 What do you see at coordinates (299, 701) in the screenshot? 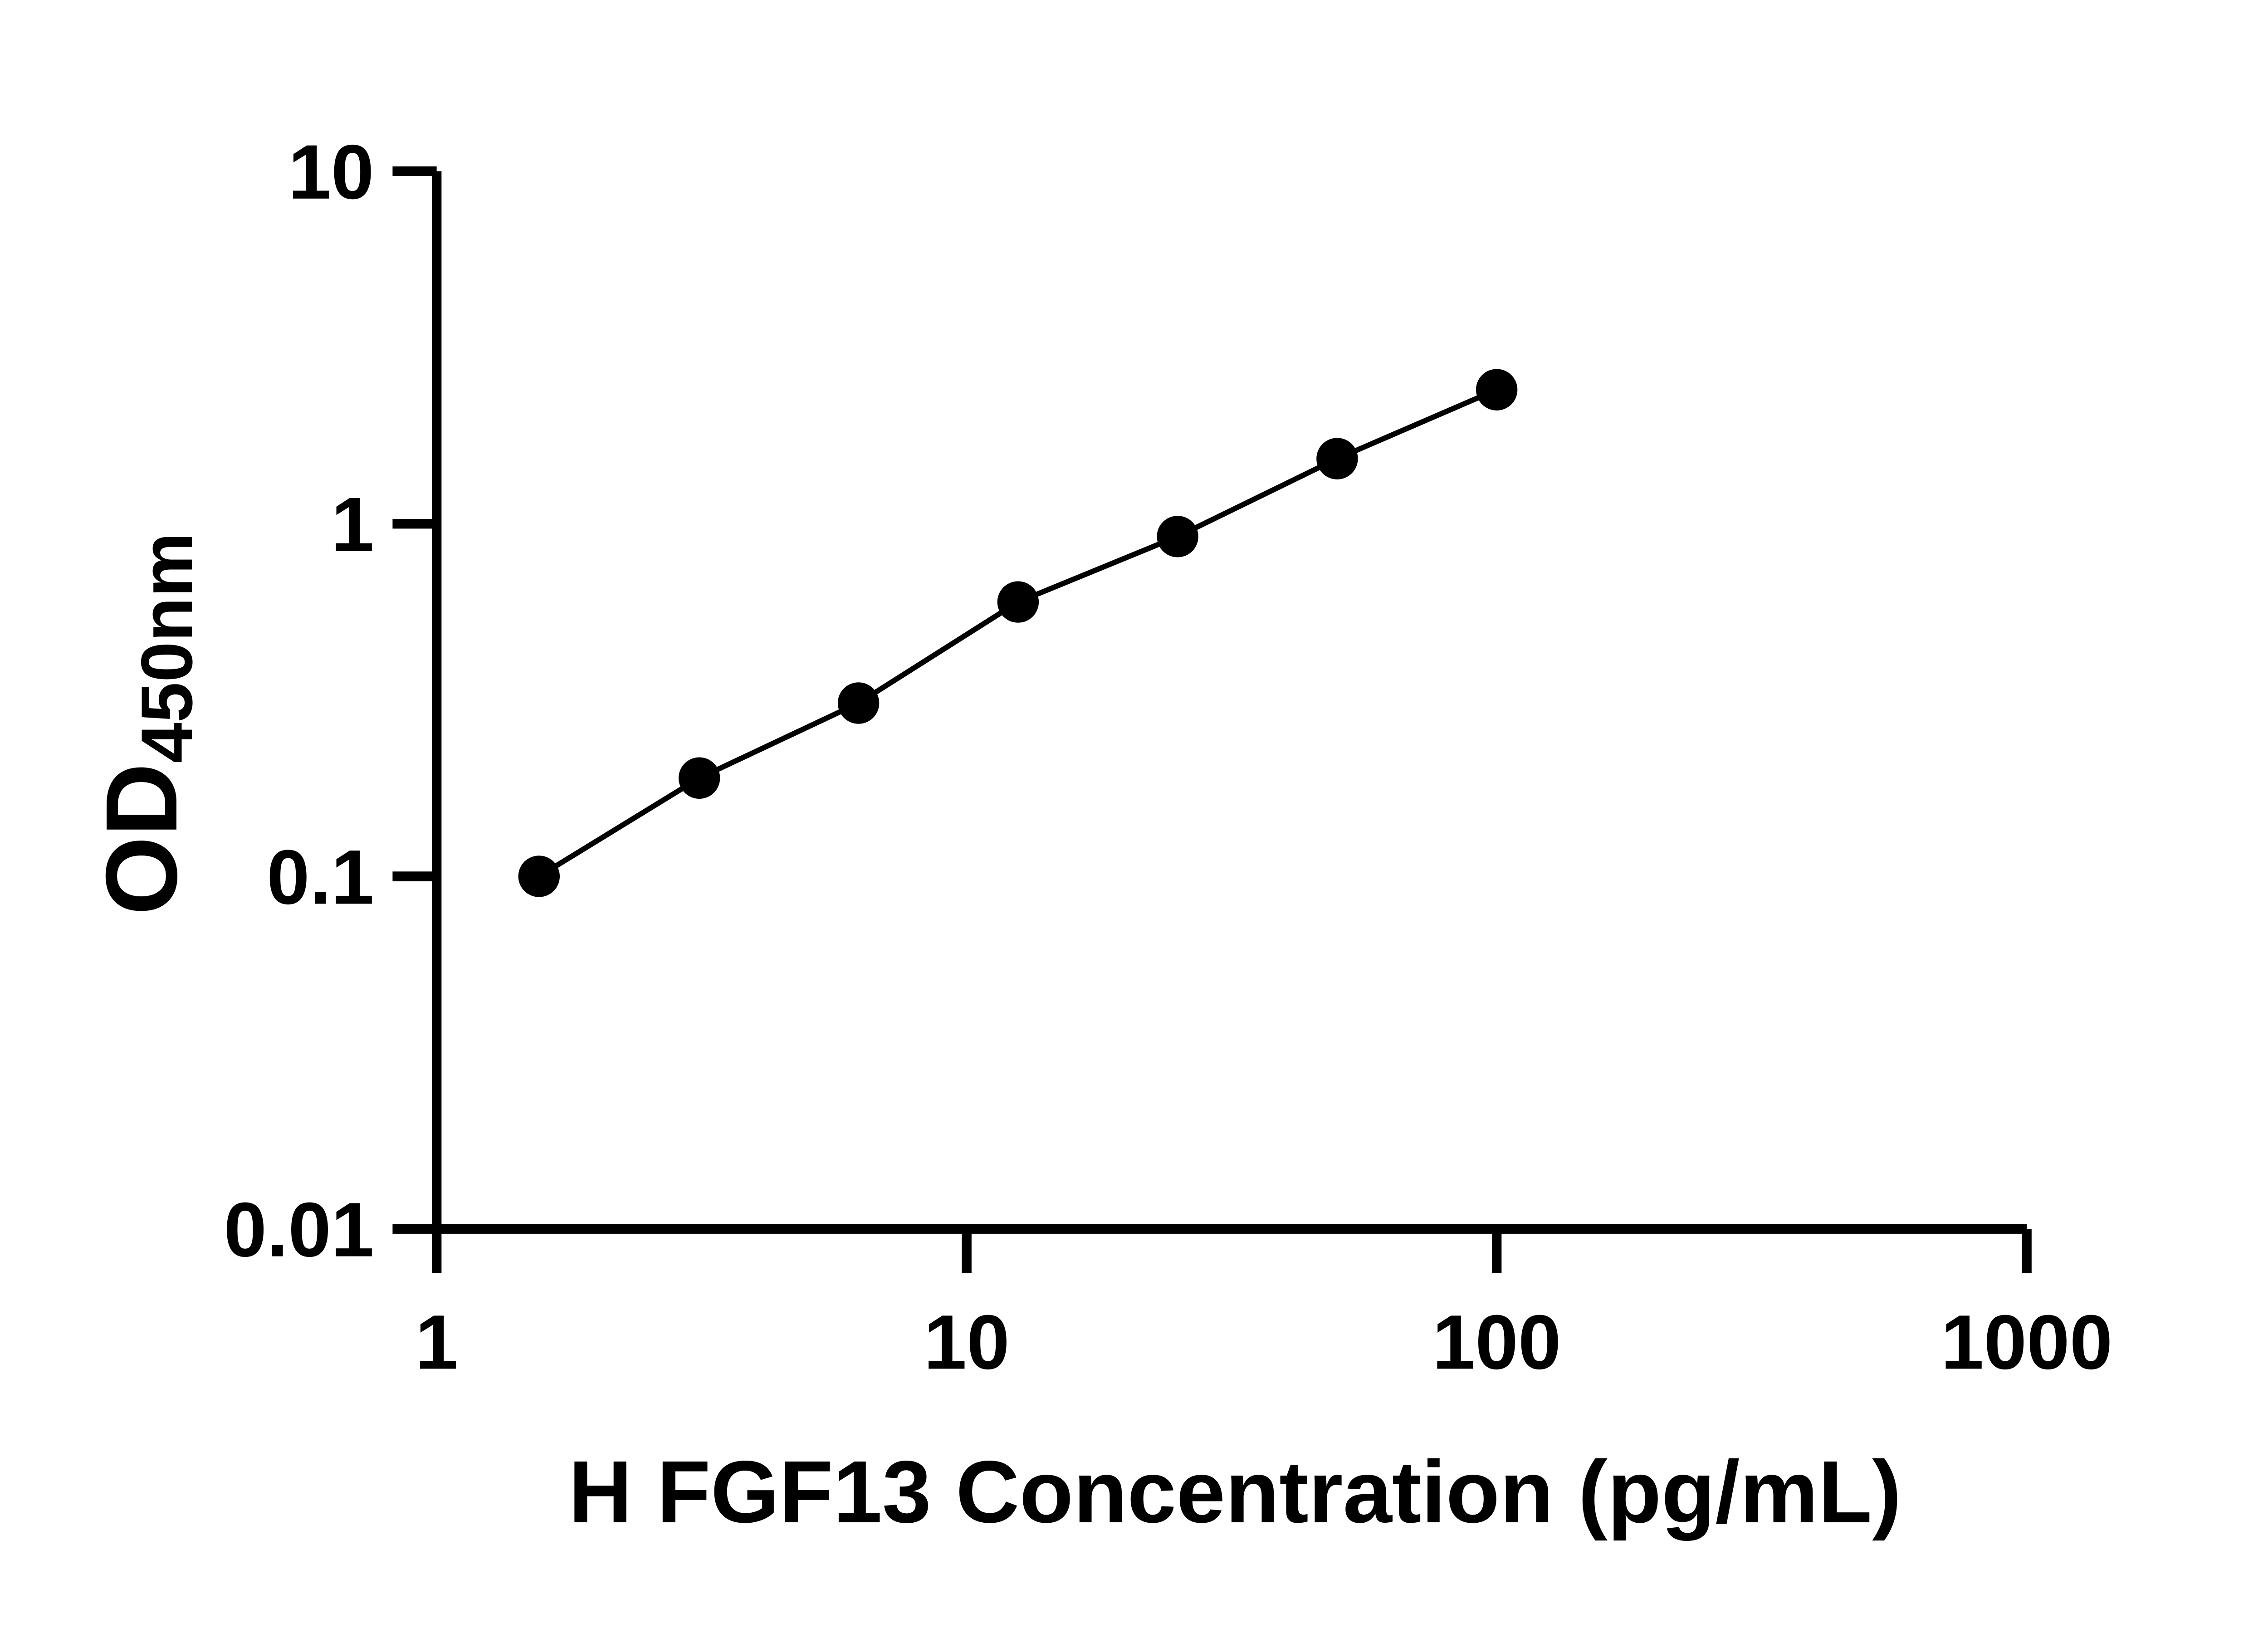
I see `y-axis-tick-labels: 10 1 0.1 0.01` at bounding box center [299, 701].